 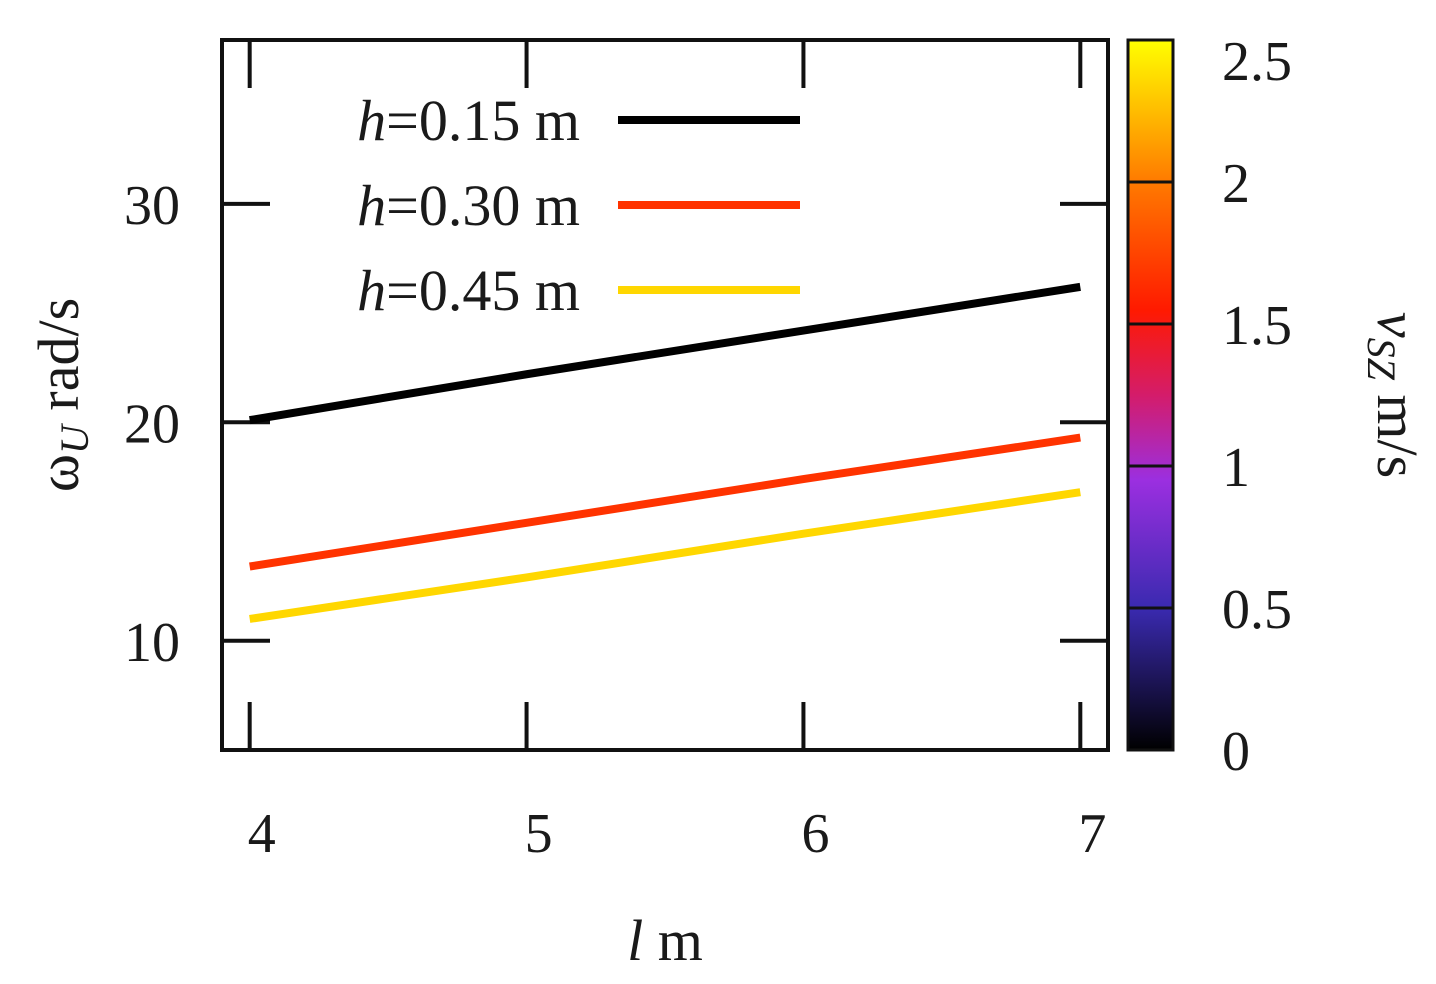 What do you see at coordinates (152, 206) in the screenshot?
I see `y-tick-label: 30` at bounding box center [152, 206].